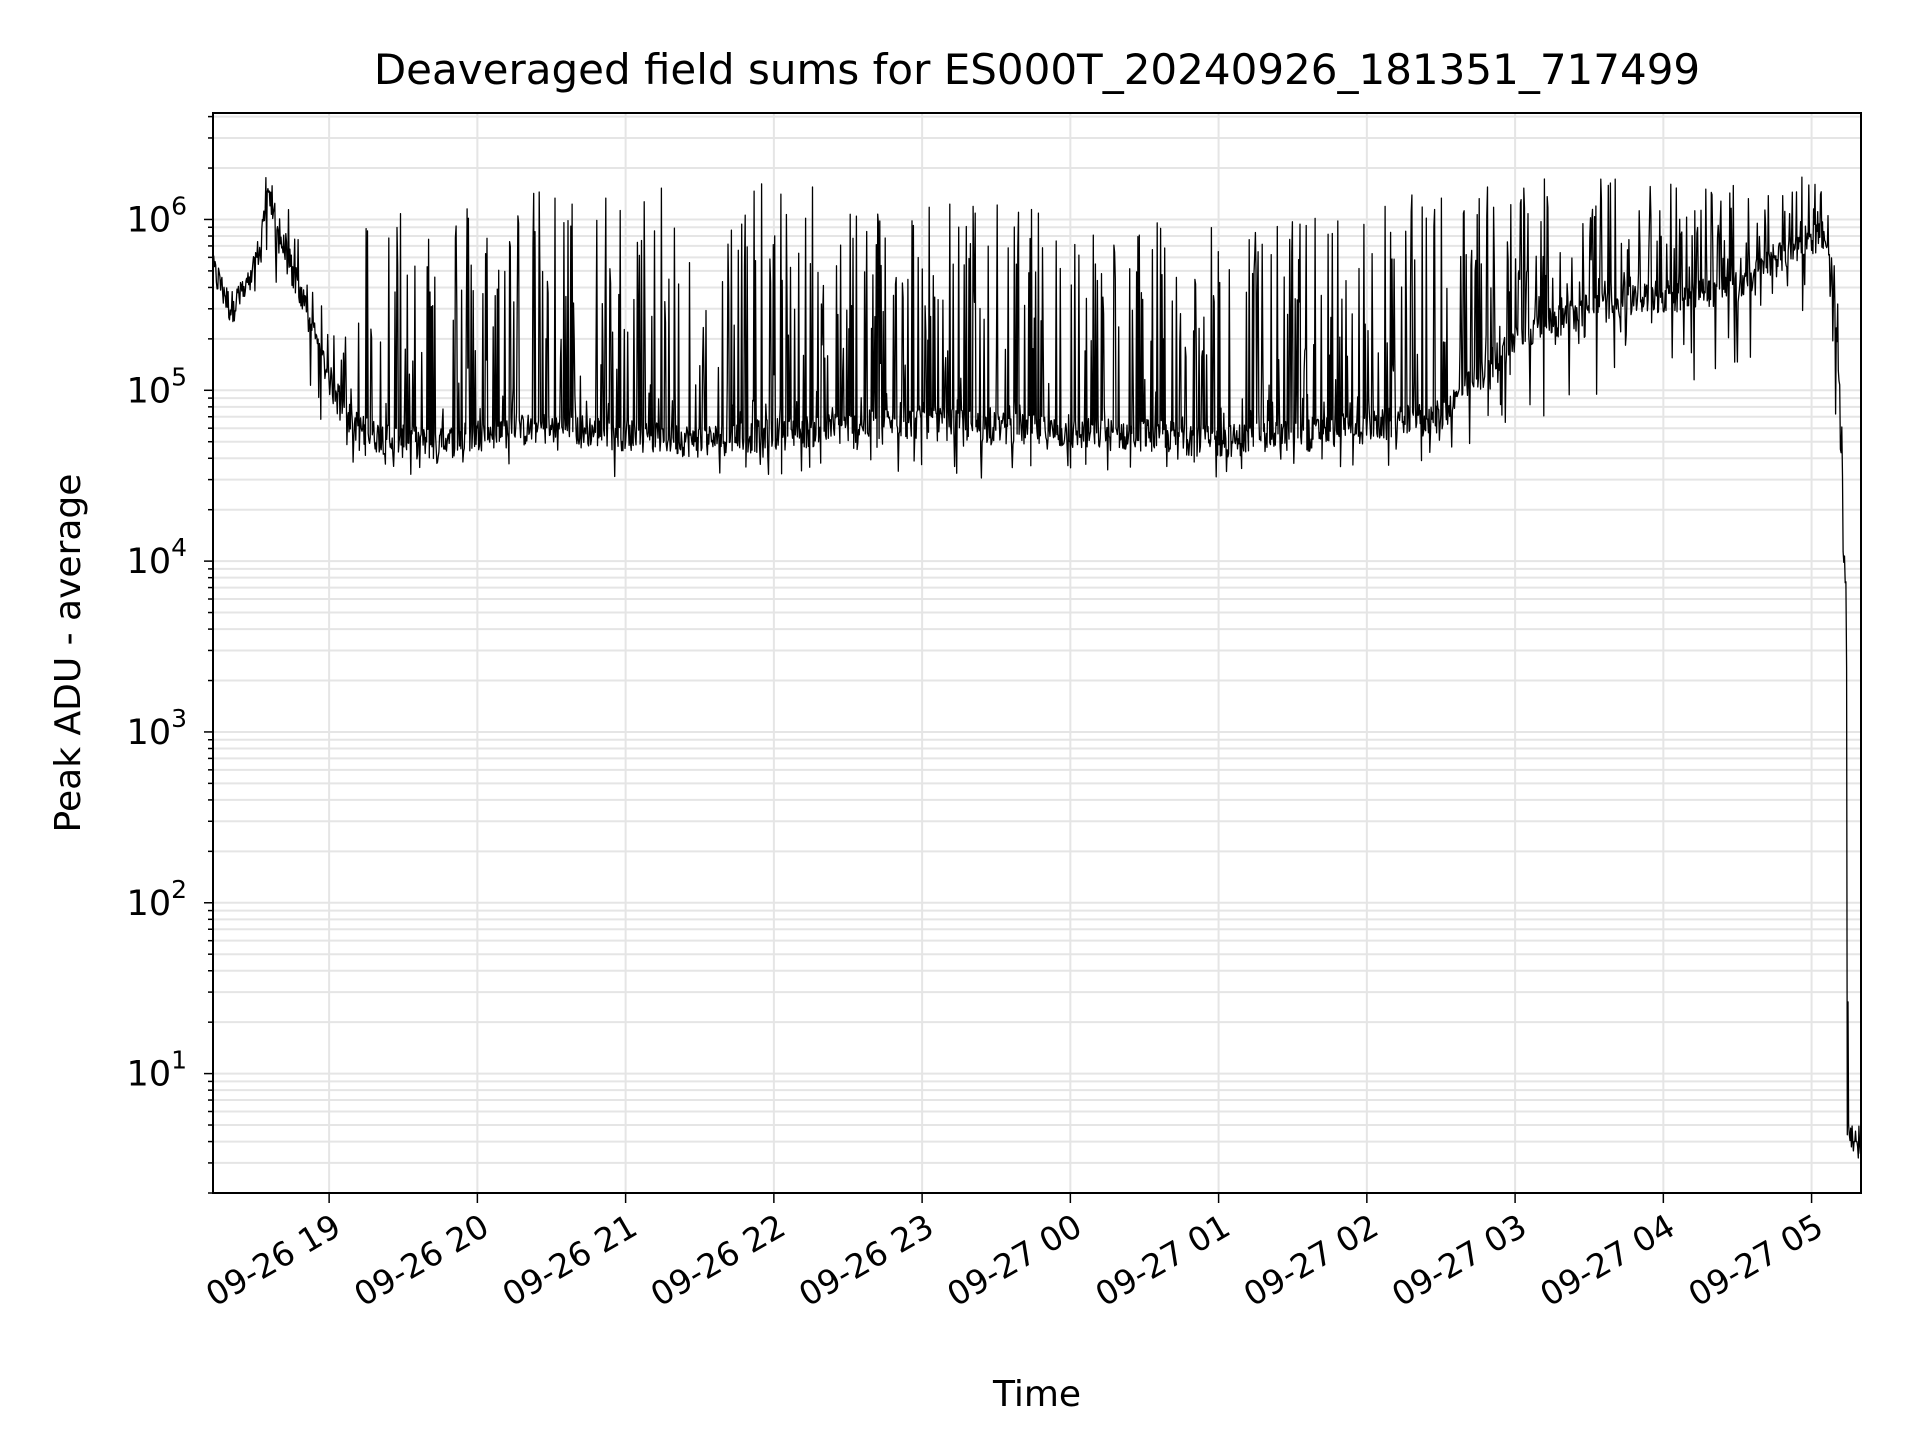  I want to click on y-tick-label: 10¹, so click(157, 1070).